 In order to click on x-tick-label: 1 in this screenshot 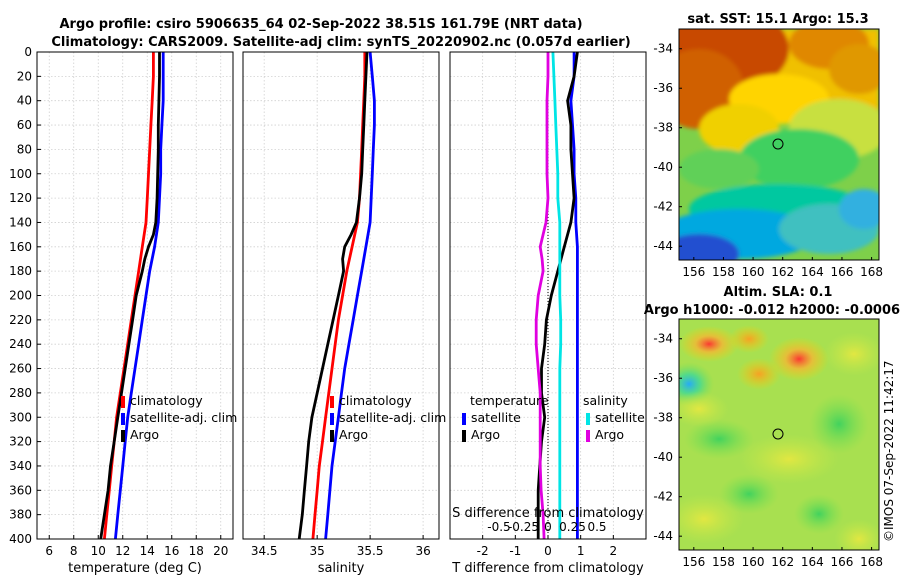, I will do `click(581, 551)`.